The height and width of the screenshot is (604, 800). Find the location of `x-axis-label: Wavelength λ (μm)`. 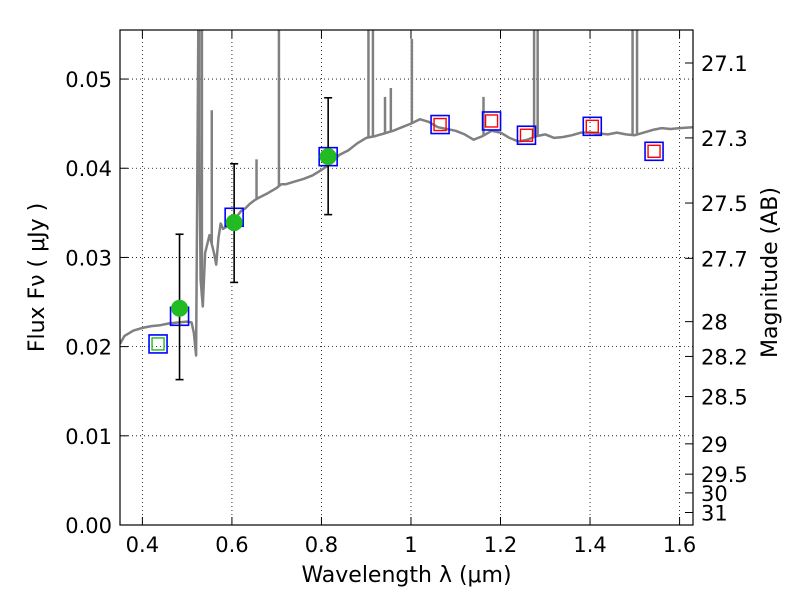

x-axis-label: Wavelength λ (μm) is located at coordinates (406, 575).